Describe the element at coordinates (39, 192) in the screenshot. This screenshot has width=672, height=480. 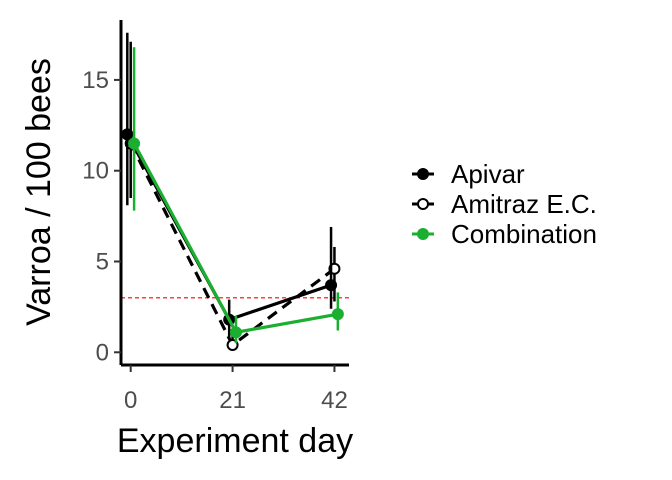
I see `y-axis-title: Varroa / 100 bees` at that location.